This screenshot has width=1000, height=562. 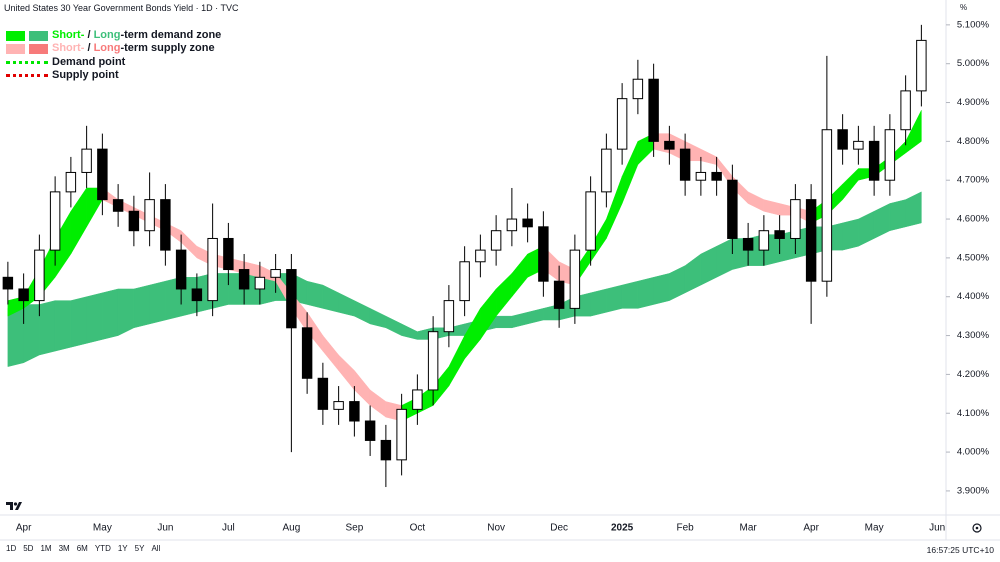 I want to click on x-tick-label: Dec, so click(x=559, y=528).